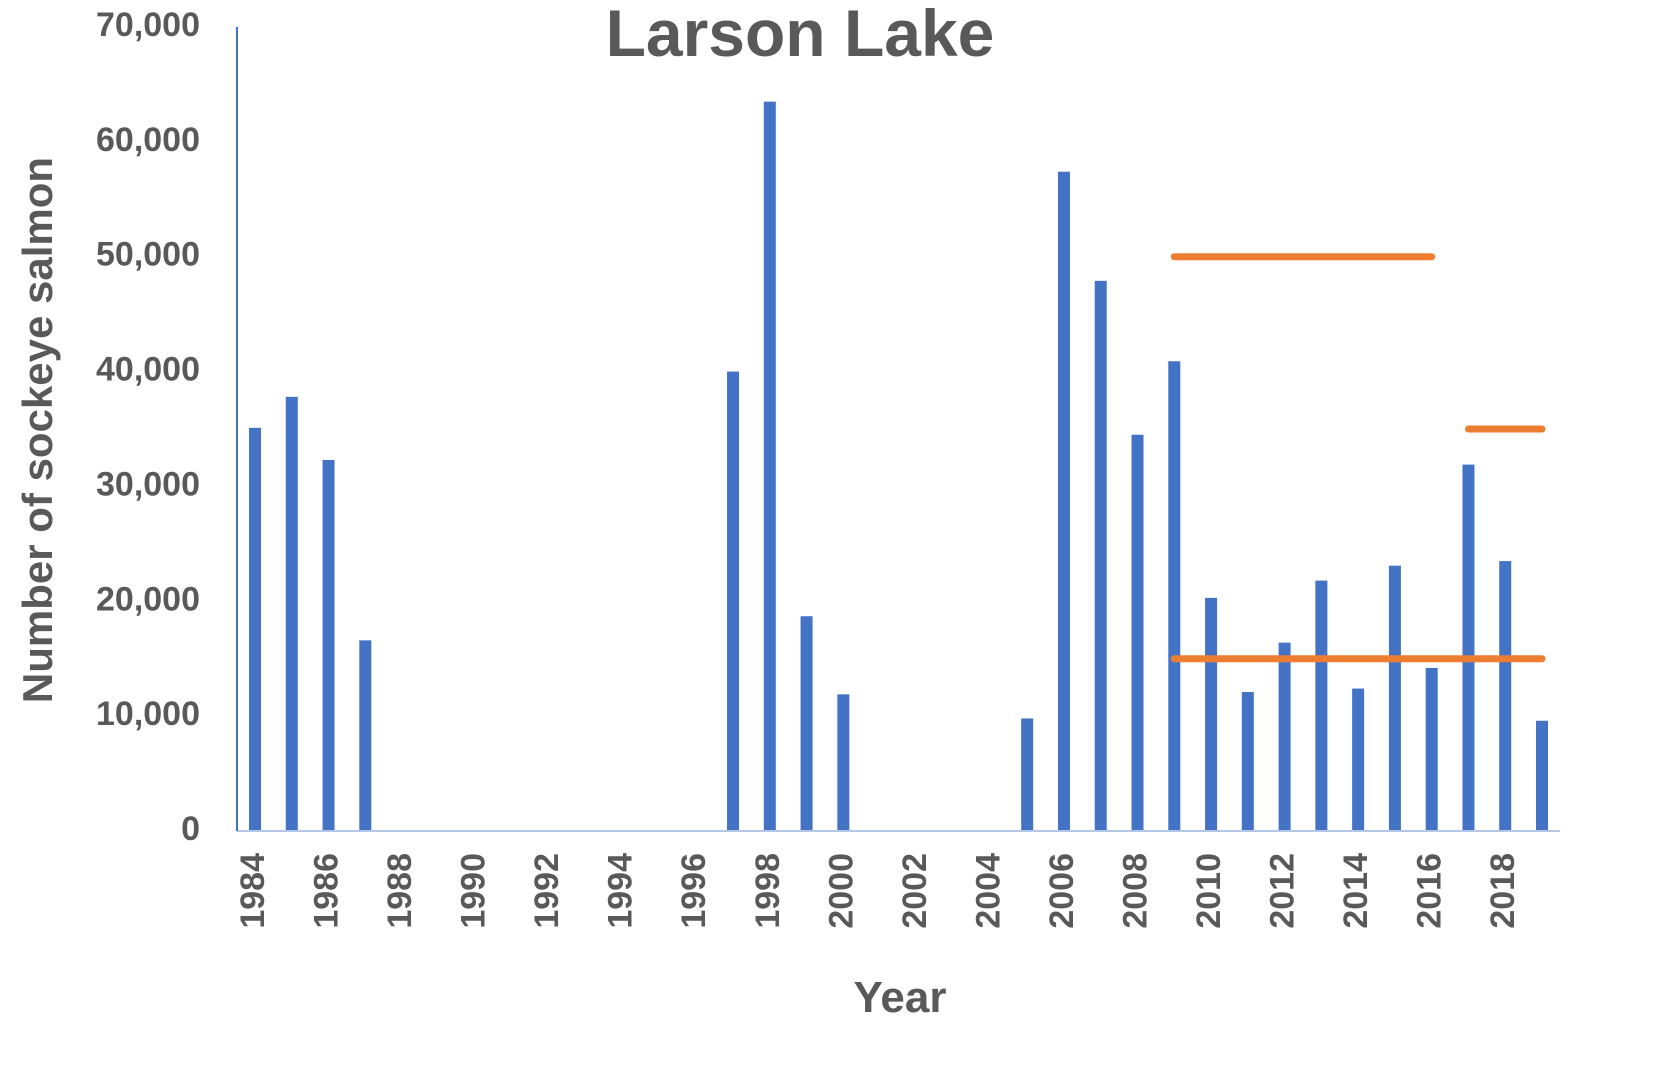  Describe the element at coordinates (400, 891) in the screenshot. I see `x-tick-label: 1988` at that location.